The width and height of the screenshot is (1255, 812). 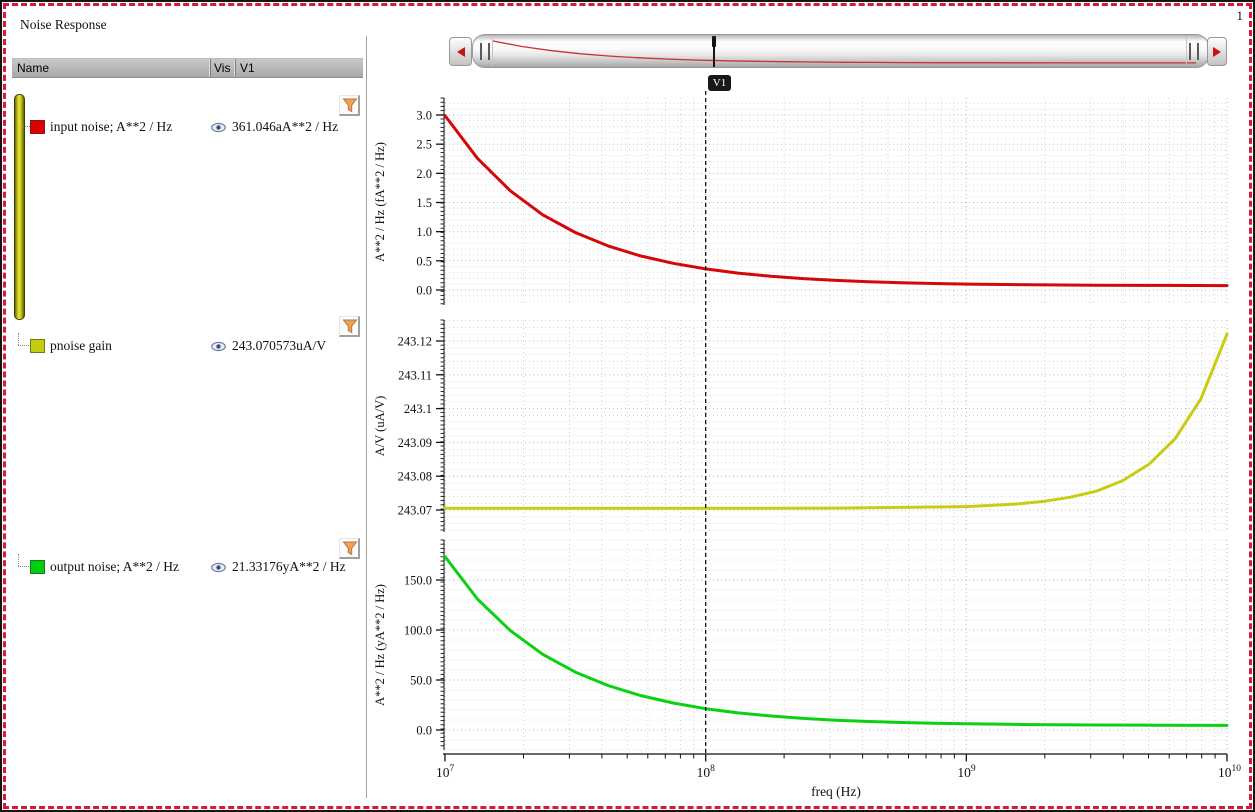 I want to click on column-header-vis: Vis, so click(x=222, y=68).